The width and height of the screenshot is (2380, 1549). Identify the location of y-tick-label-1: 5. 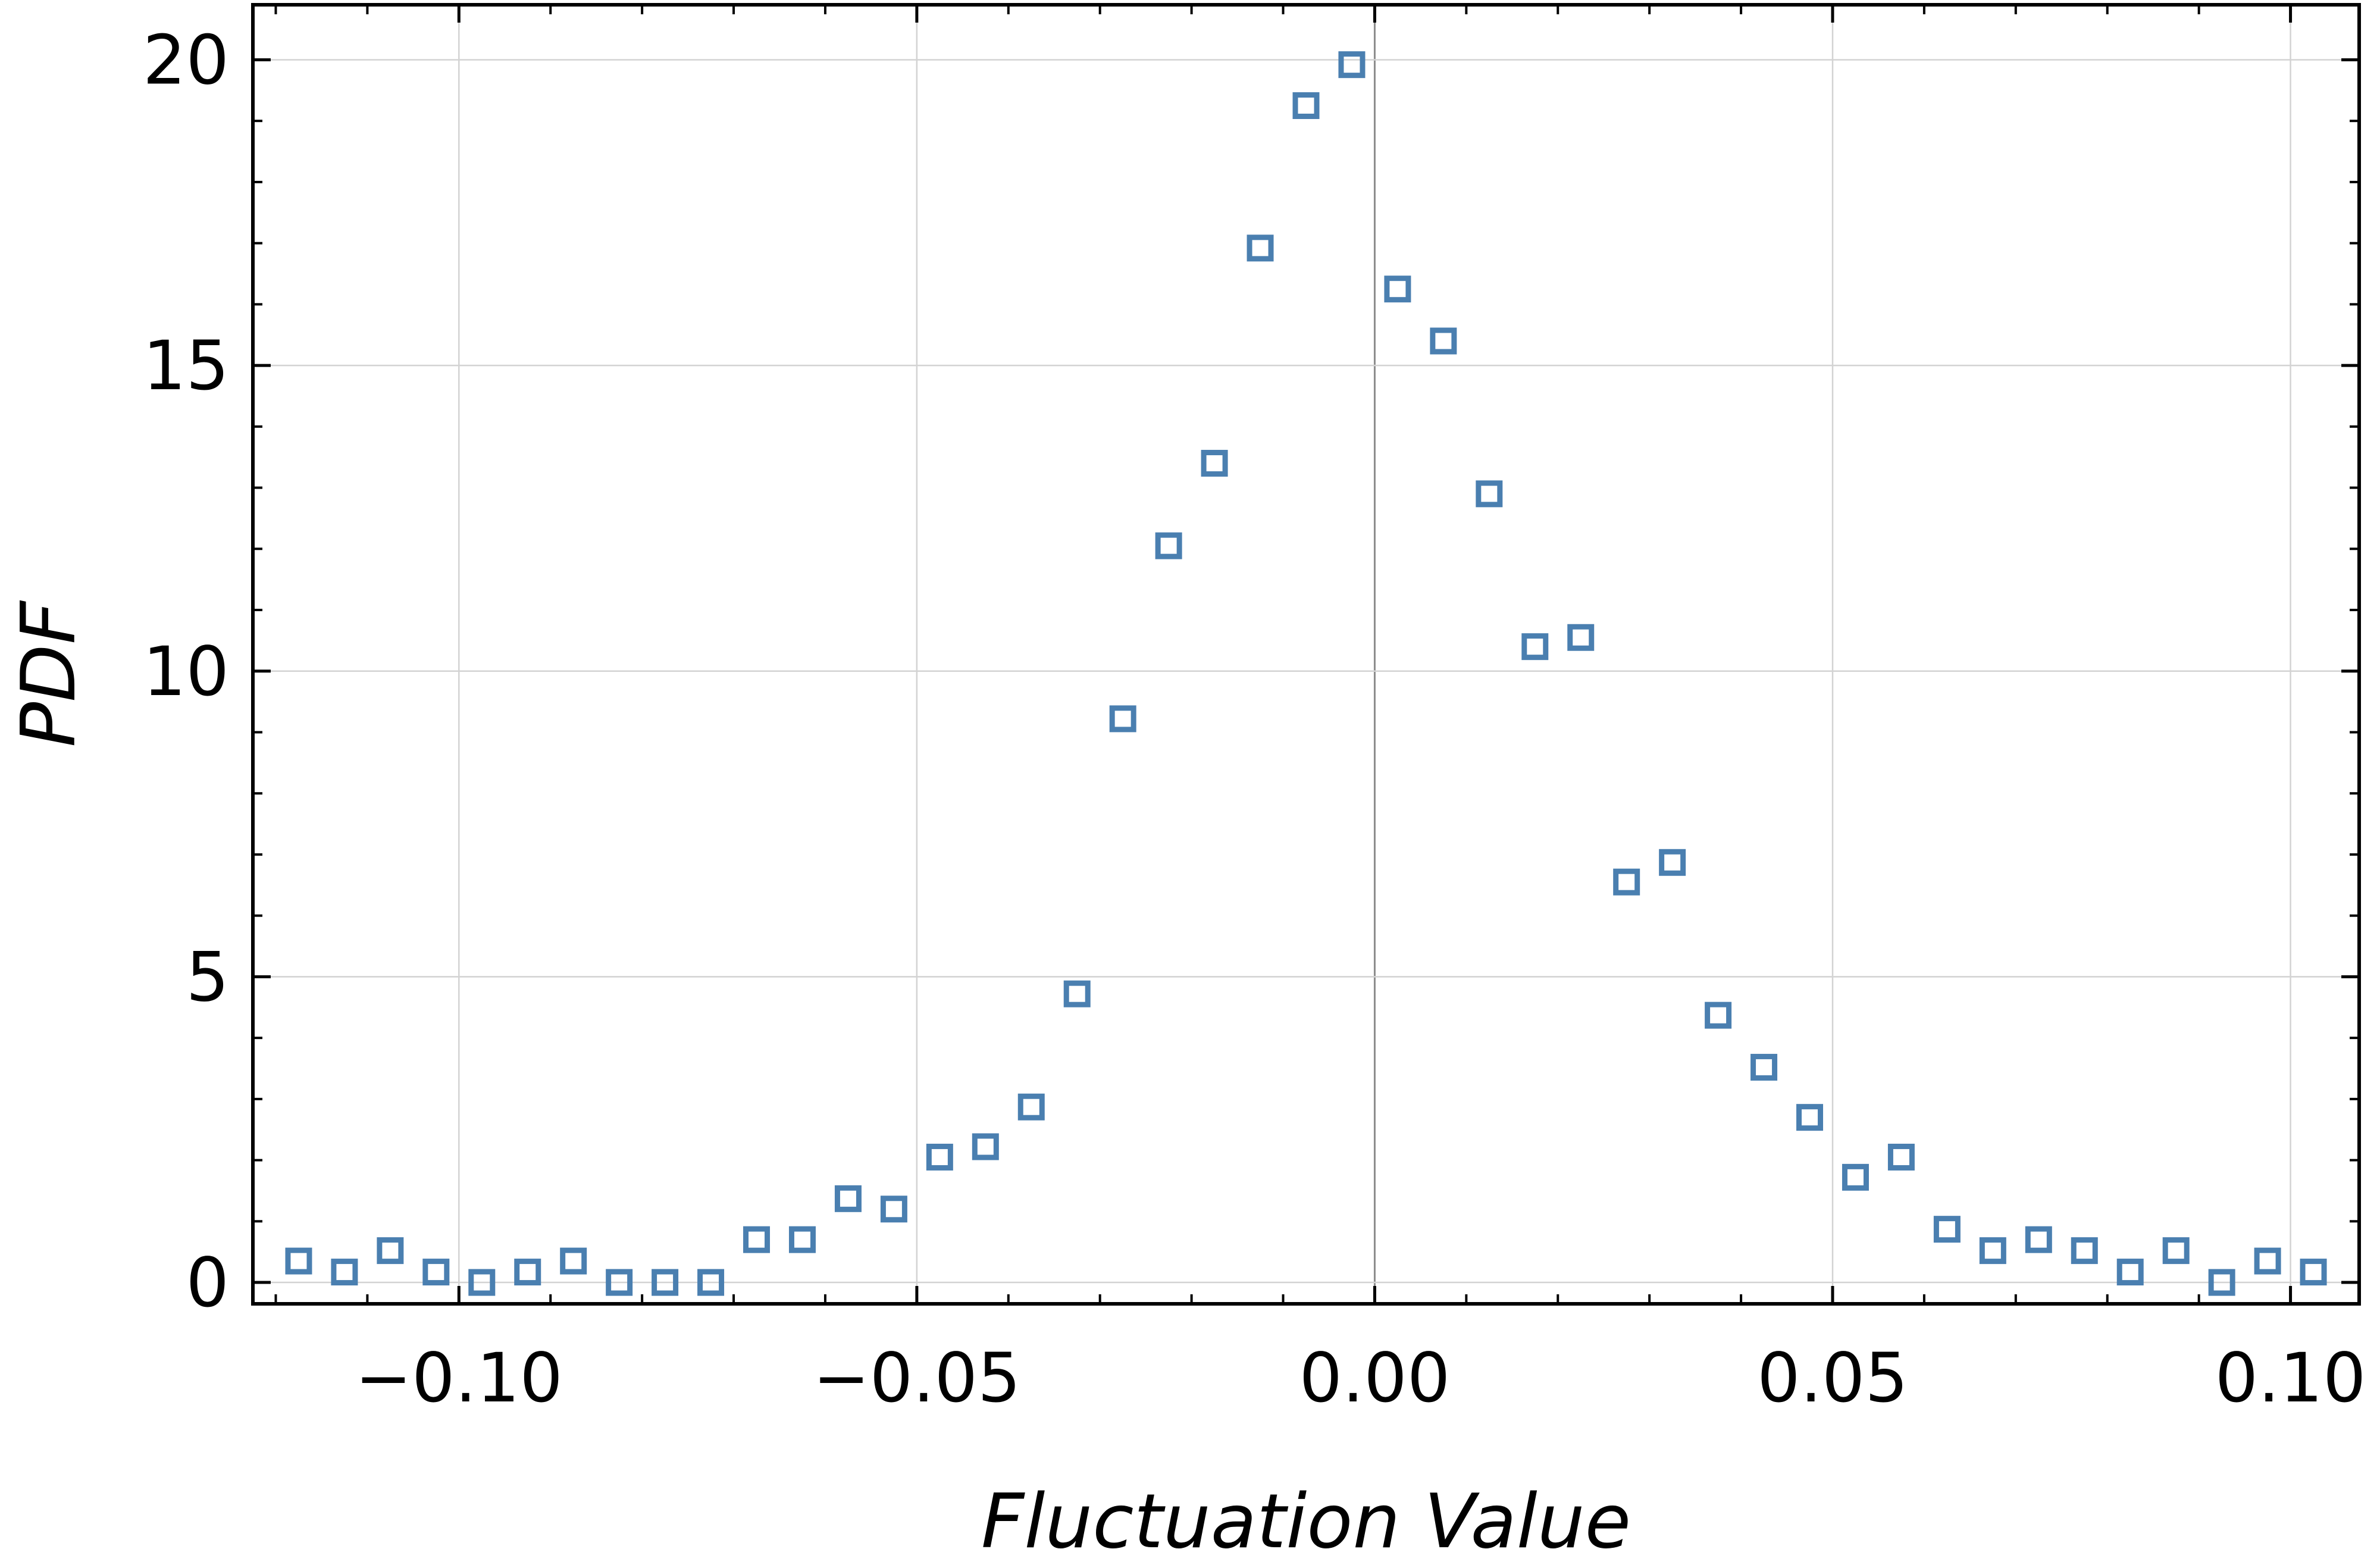
(207, 976).